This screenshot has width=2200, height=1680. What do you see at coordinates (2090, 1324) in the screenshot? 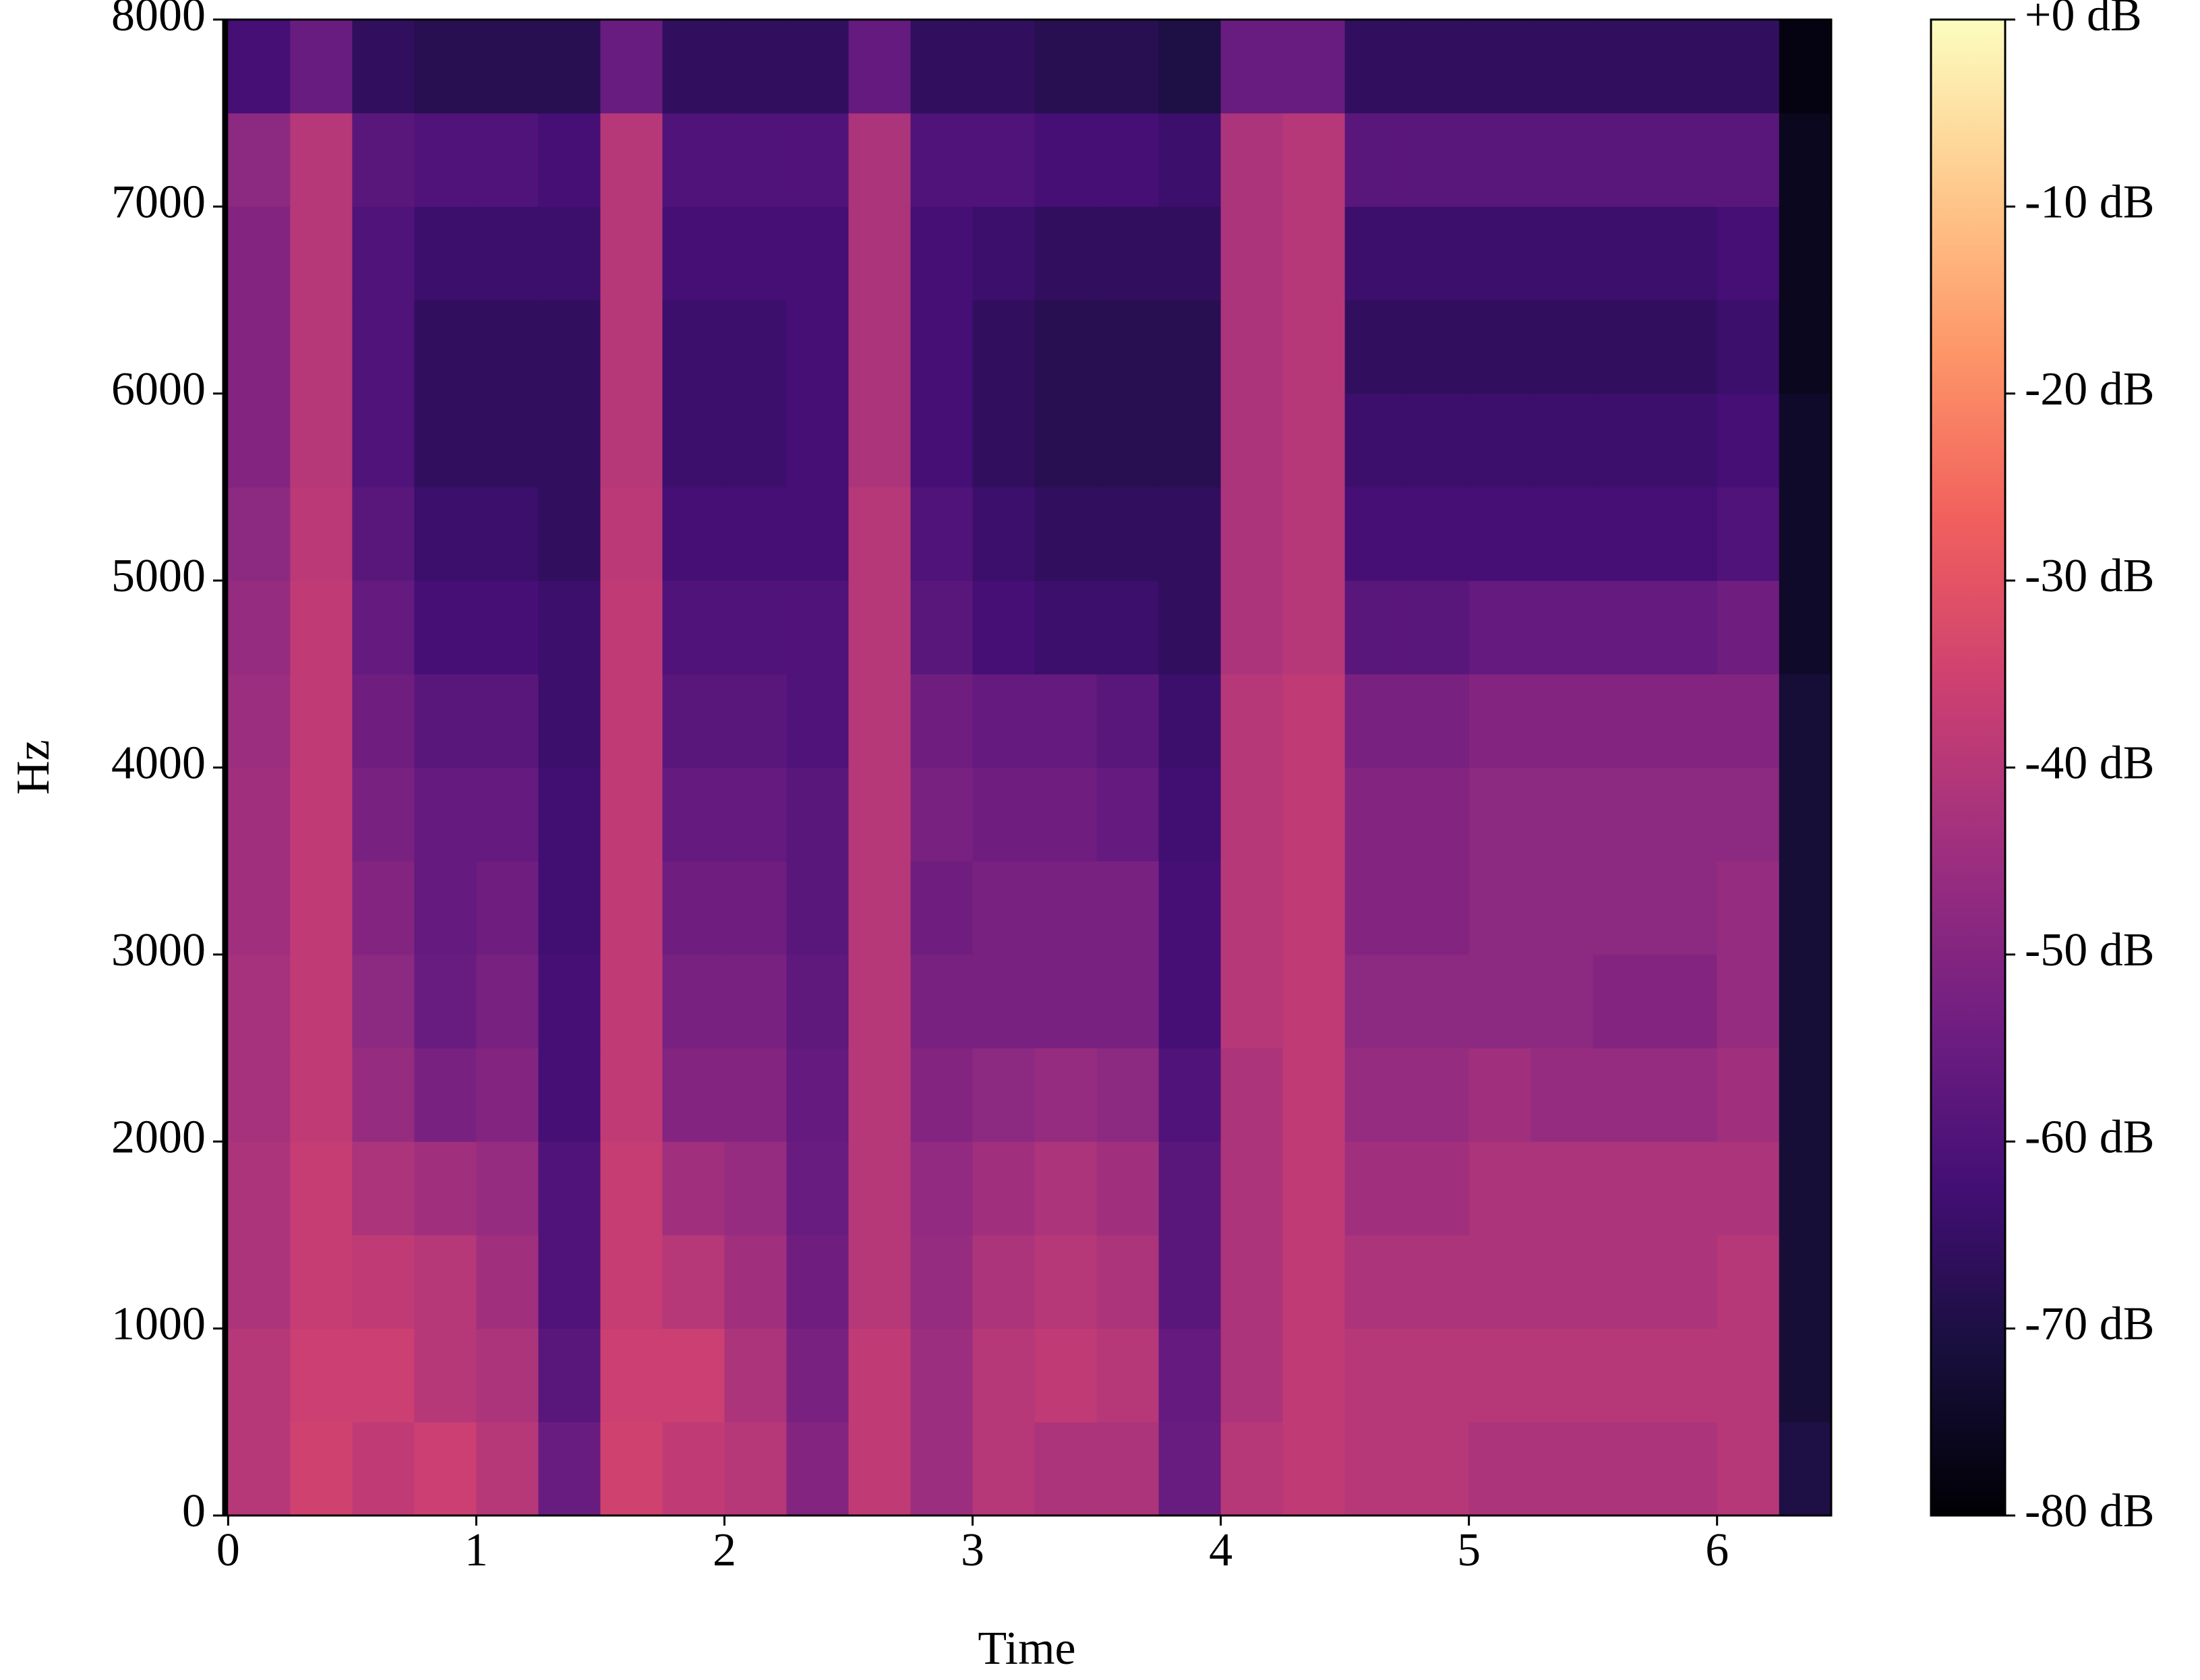
I see `colorbar-tick-label: -70 dB` at bounding box center [2090, 1324].